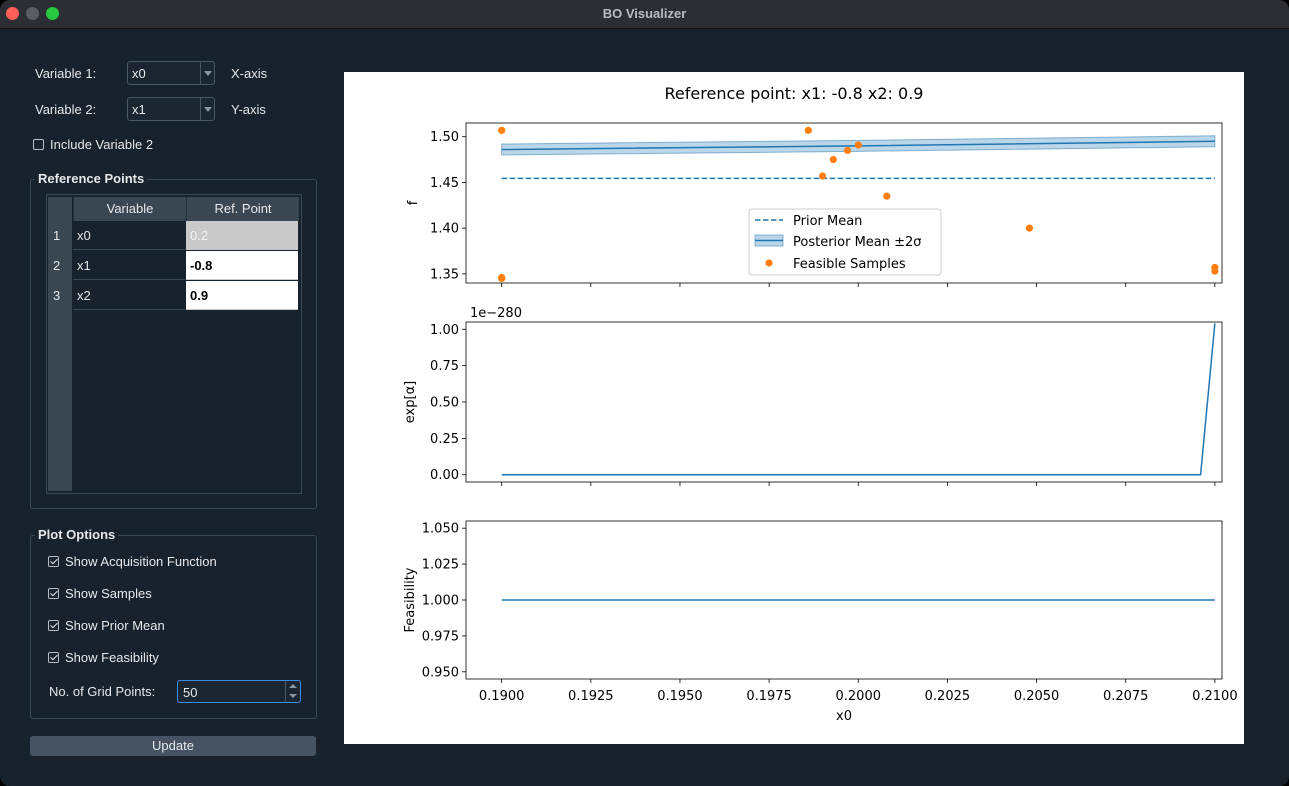 Image resolution: width=1289 pixels, height=786 pixels. What do you see at coordinates (129, 295) in the screenshot?
I see `cell-variable: x2` at bounding box center [129, 295].